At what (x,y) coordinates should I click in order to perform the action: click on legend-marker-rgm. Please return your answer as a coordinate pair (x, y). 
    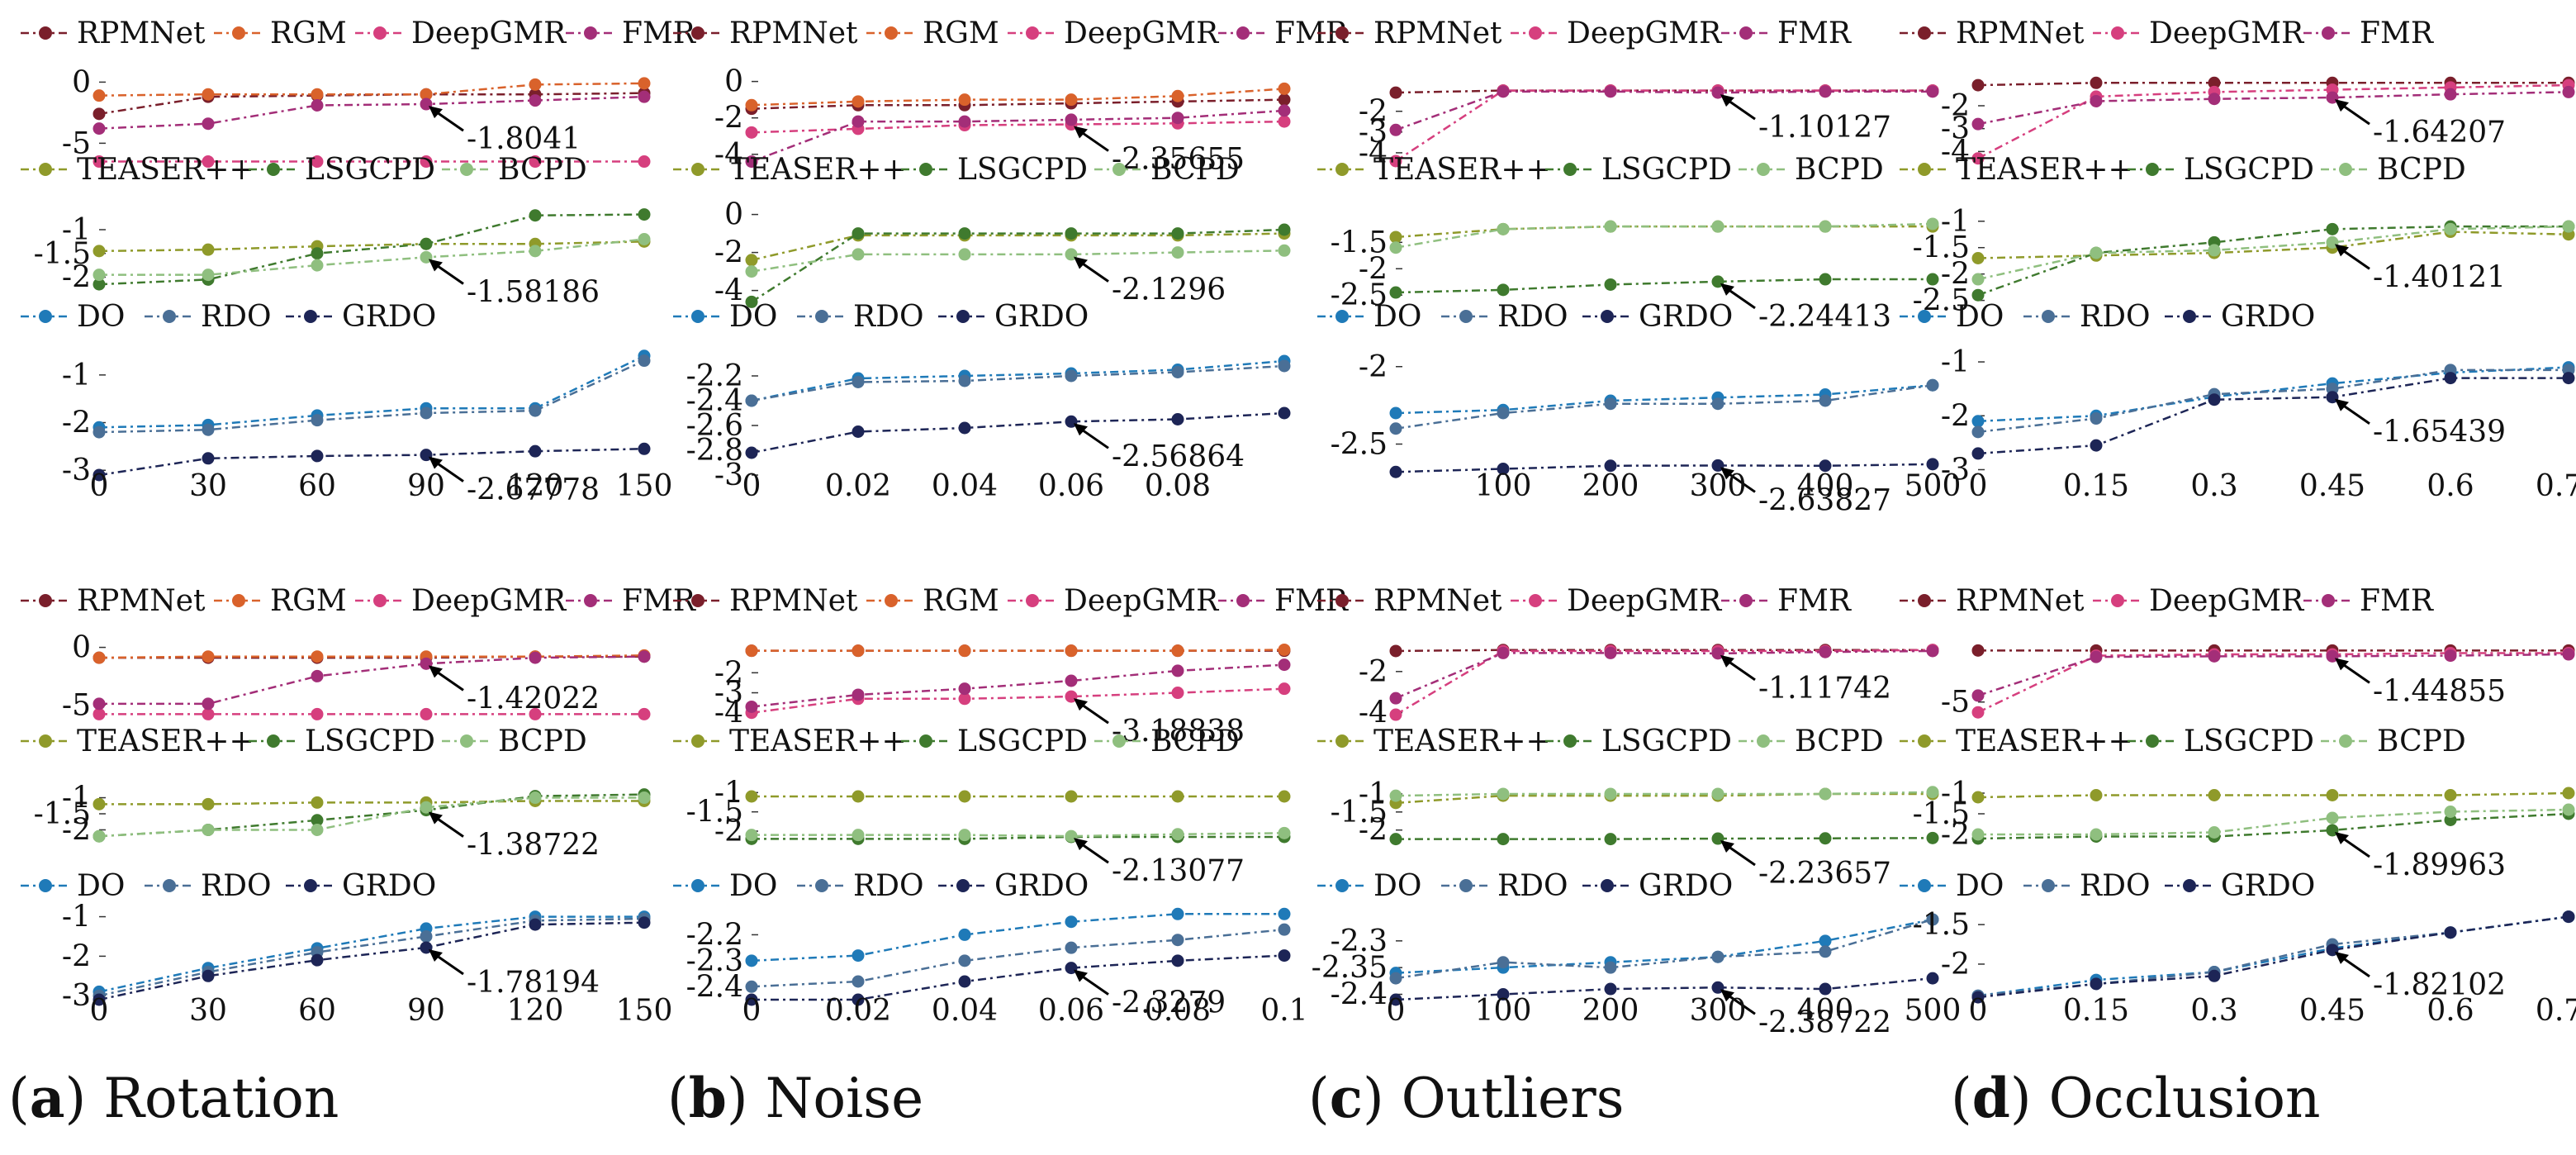
    Looking at the image, I should click on (238, 33).